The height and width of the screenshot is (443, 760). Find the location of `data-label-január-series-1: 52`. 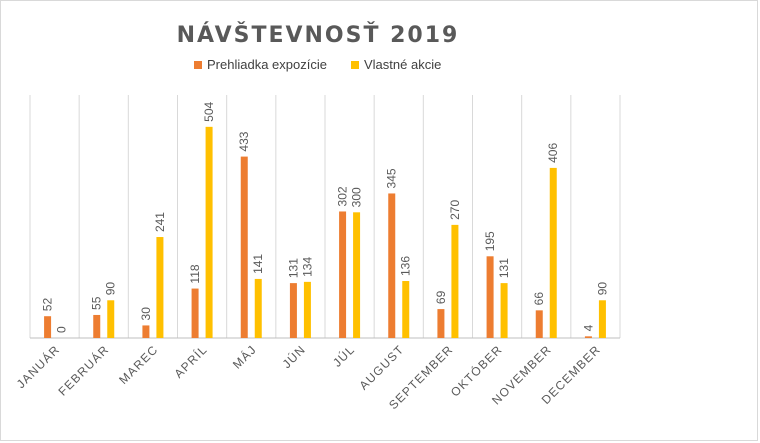

data-label-január-series-1: 52 is located at coordinates (48, 305).